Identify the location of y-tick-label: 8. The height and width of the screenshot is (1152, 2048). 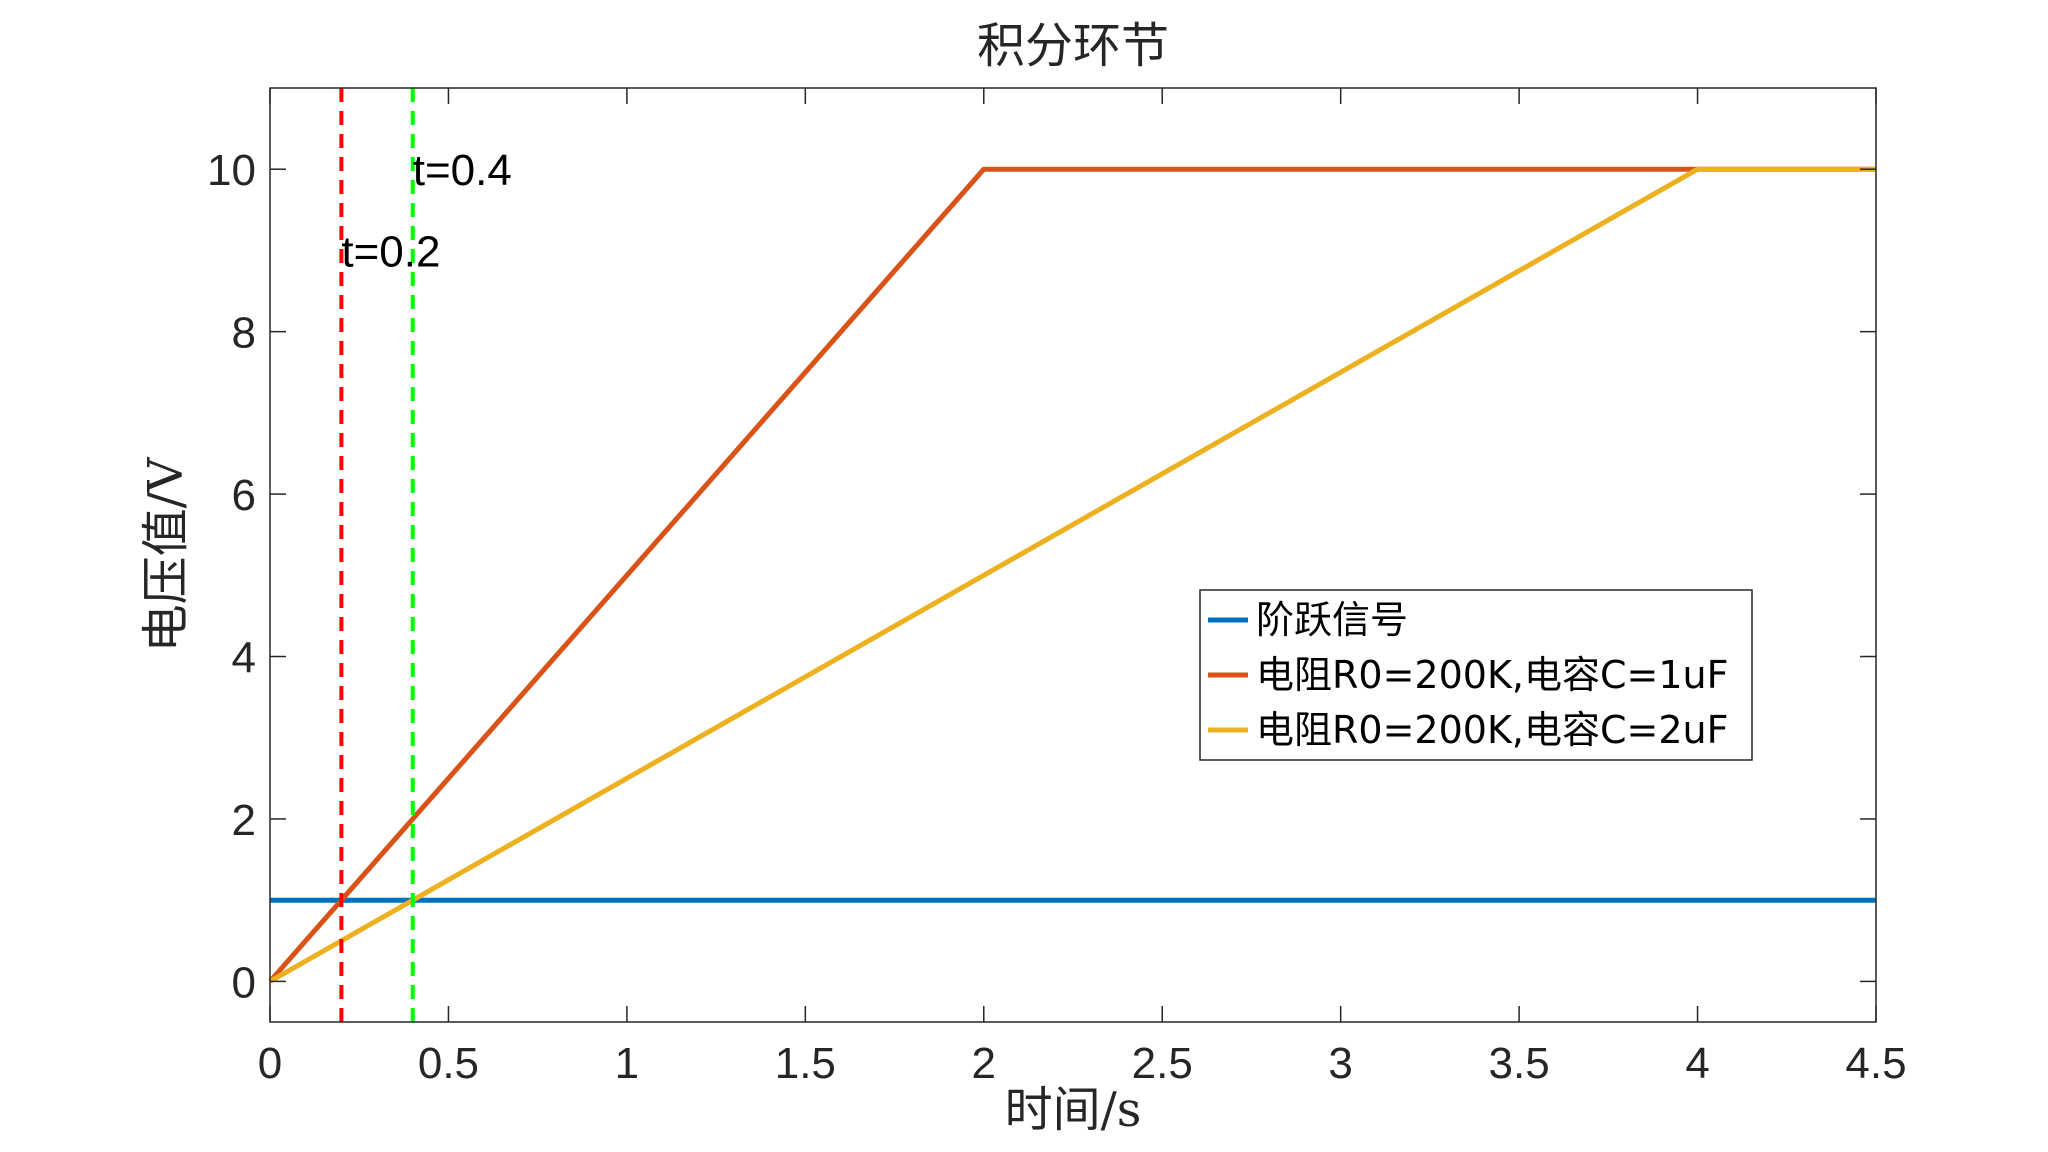
(244, 333).